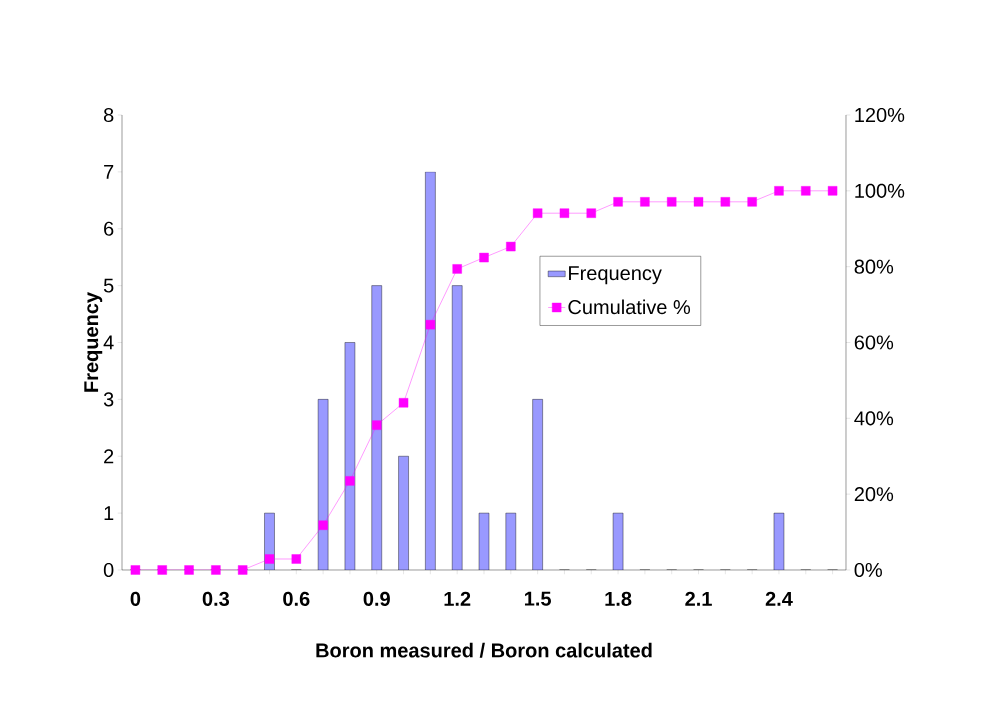  Describe the element at coordinates (874, 418) in the screenshot. I see `y2-tick-label: 40%` at that location.